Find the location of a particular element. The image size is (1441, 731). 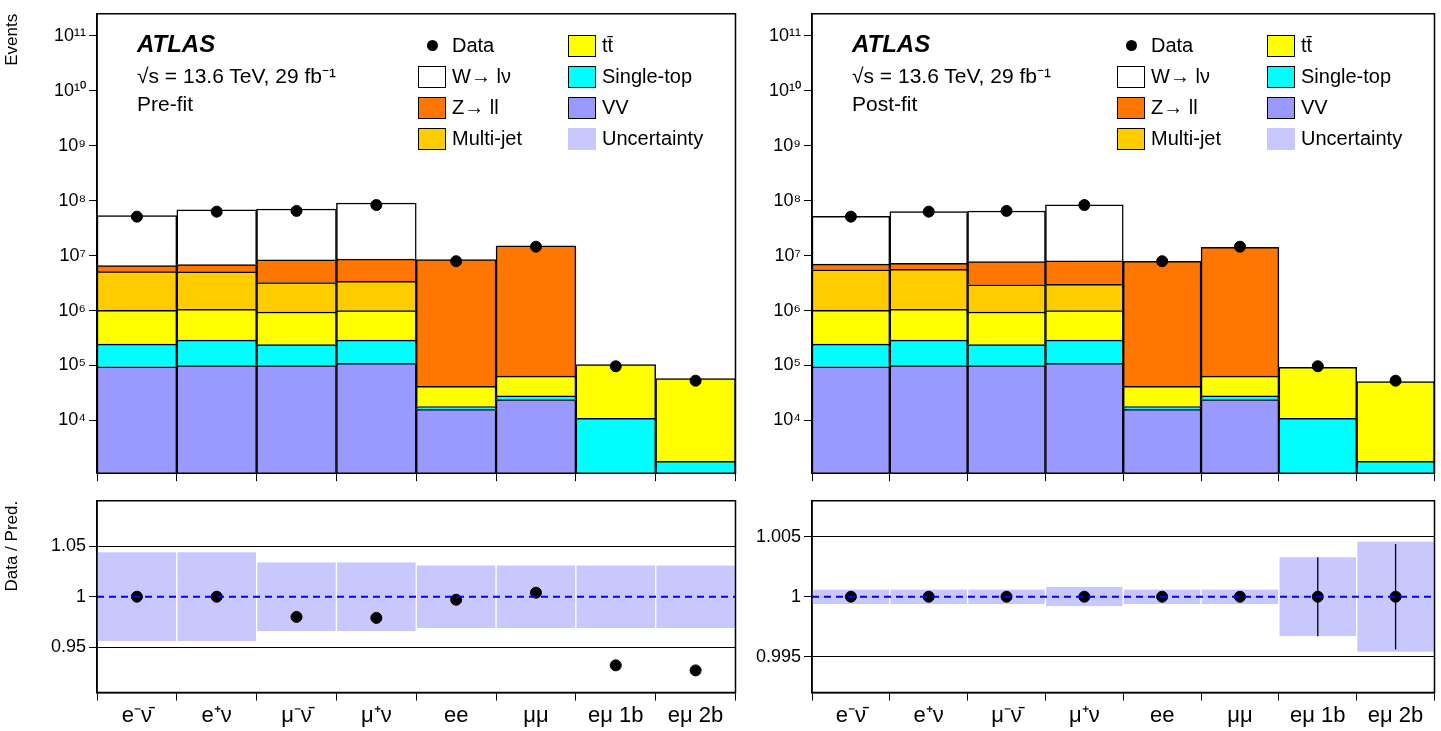

y-tick-label: 0.95 is located at coordinates (68, 646).